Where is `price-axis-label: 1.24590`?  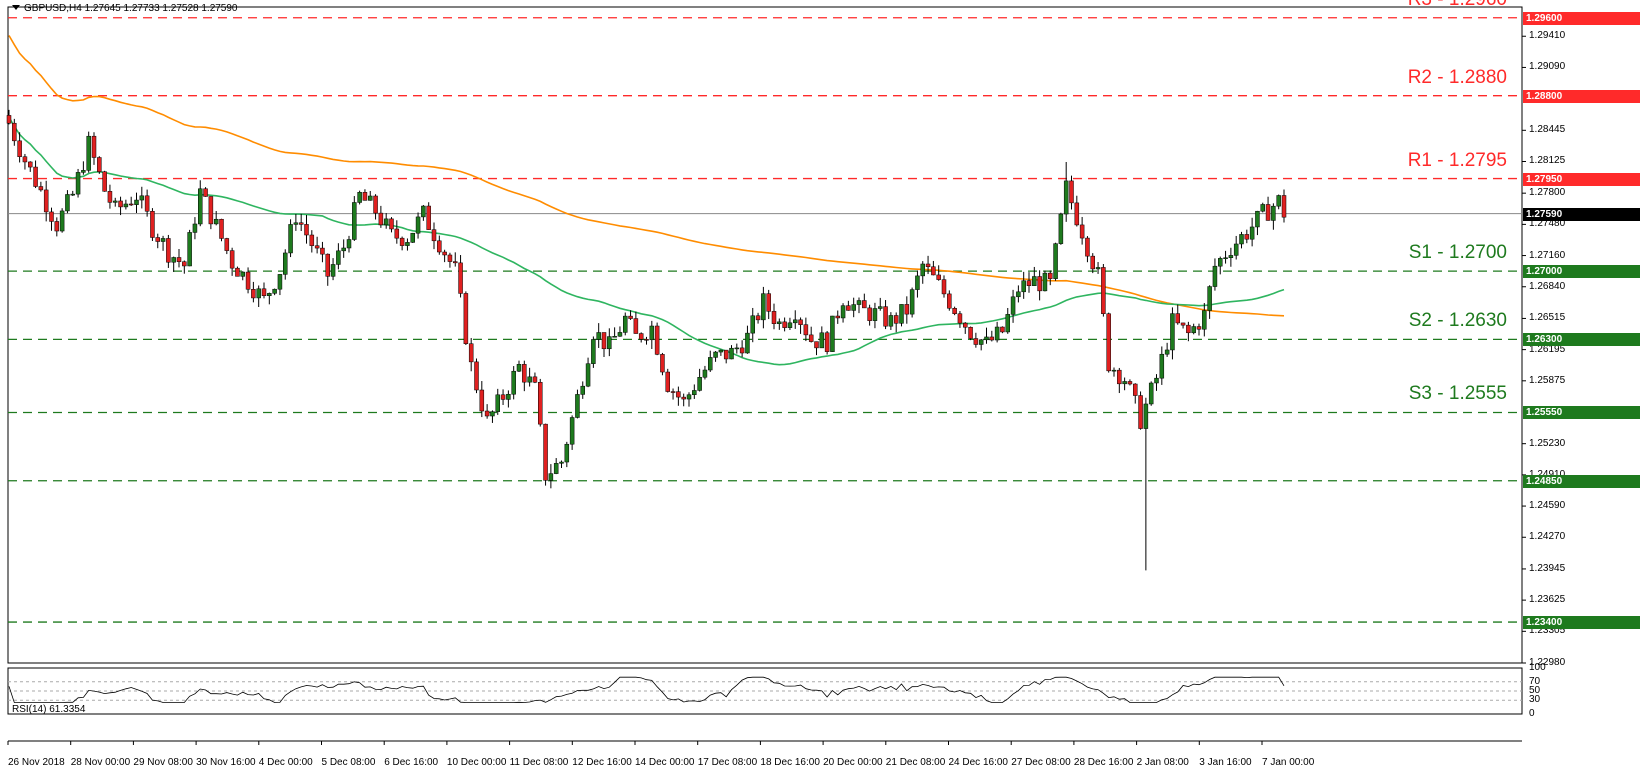 price-axis-label: 1.24590 is located at coordinates (1547, 506).